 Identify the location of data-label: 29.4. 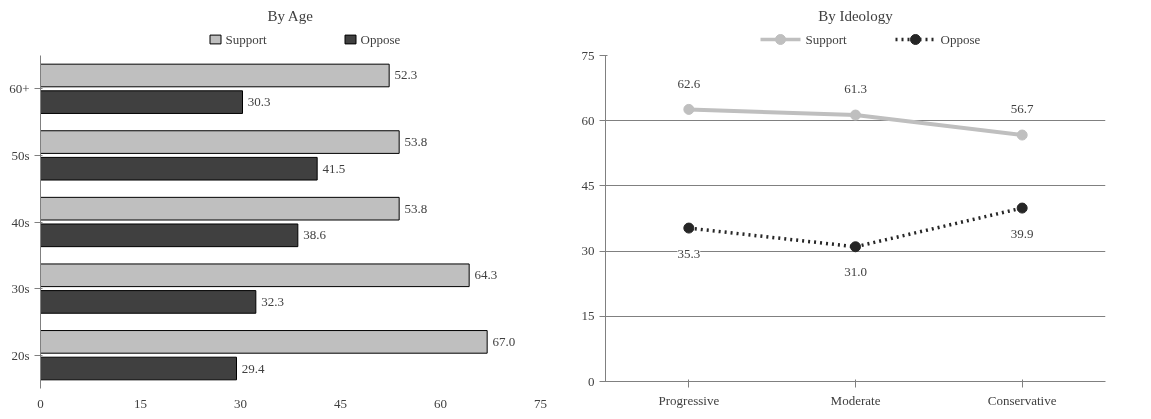
(253, 368).